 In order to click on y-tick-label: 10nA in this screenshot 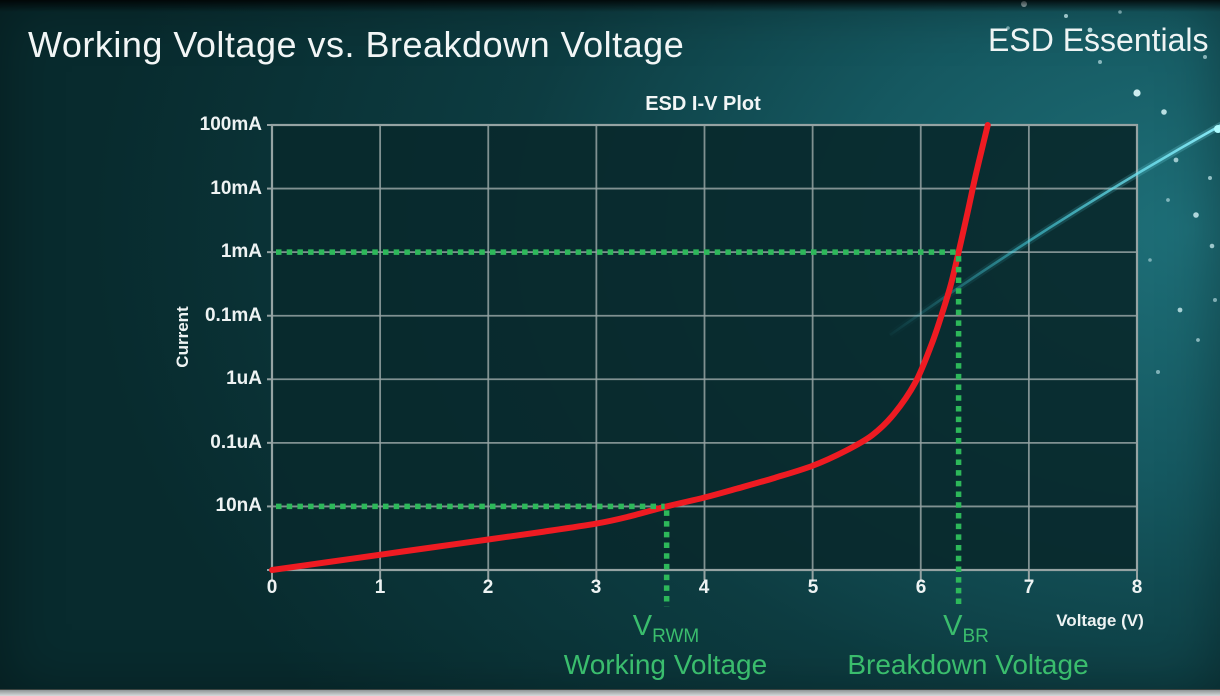, I will do `click(238, 505)`.